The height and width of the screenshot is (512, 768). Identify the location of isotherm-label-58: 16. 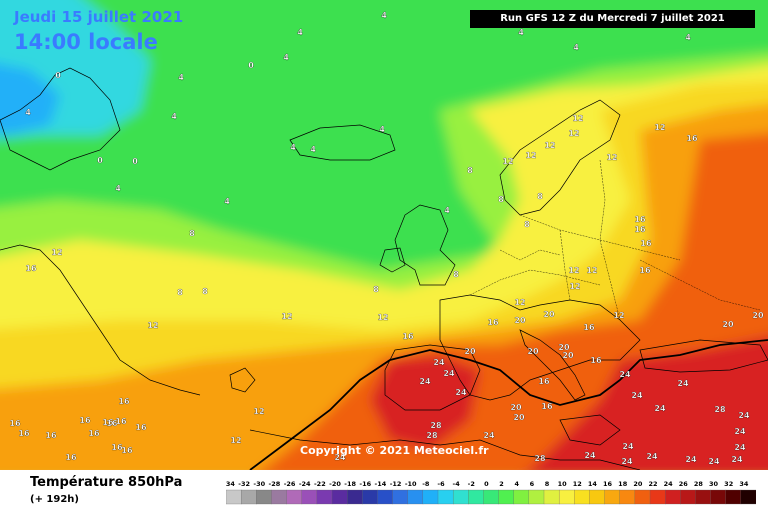
(15, 423).